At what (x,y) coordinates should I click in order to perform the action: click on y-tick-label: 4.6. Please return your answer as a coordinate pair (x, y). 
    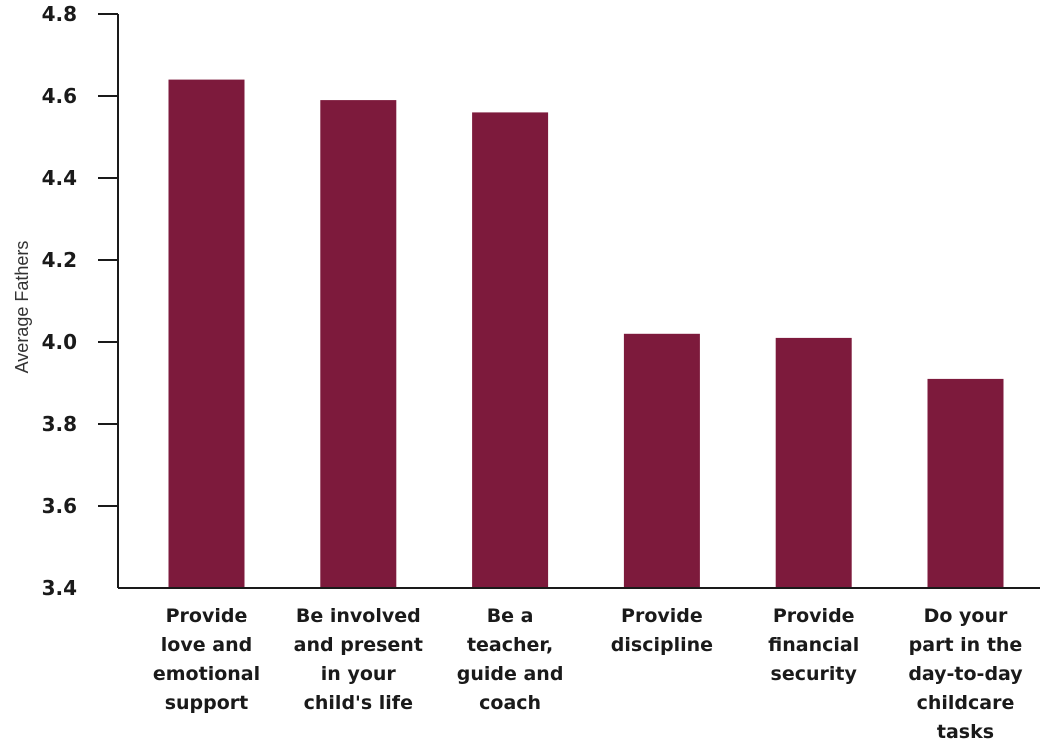
    Looking at the image, I should click on (59, 96).